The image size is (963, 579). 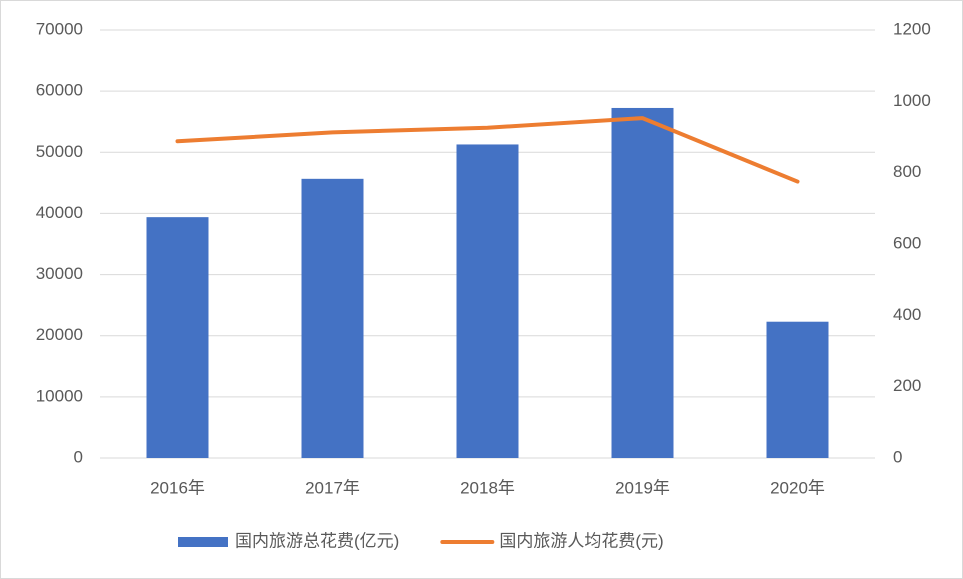 I want to click on y2-tick-label: 1200, so click(x=912, y=28).